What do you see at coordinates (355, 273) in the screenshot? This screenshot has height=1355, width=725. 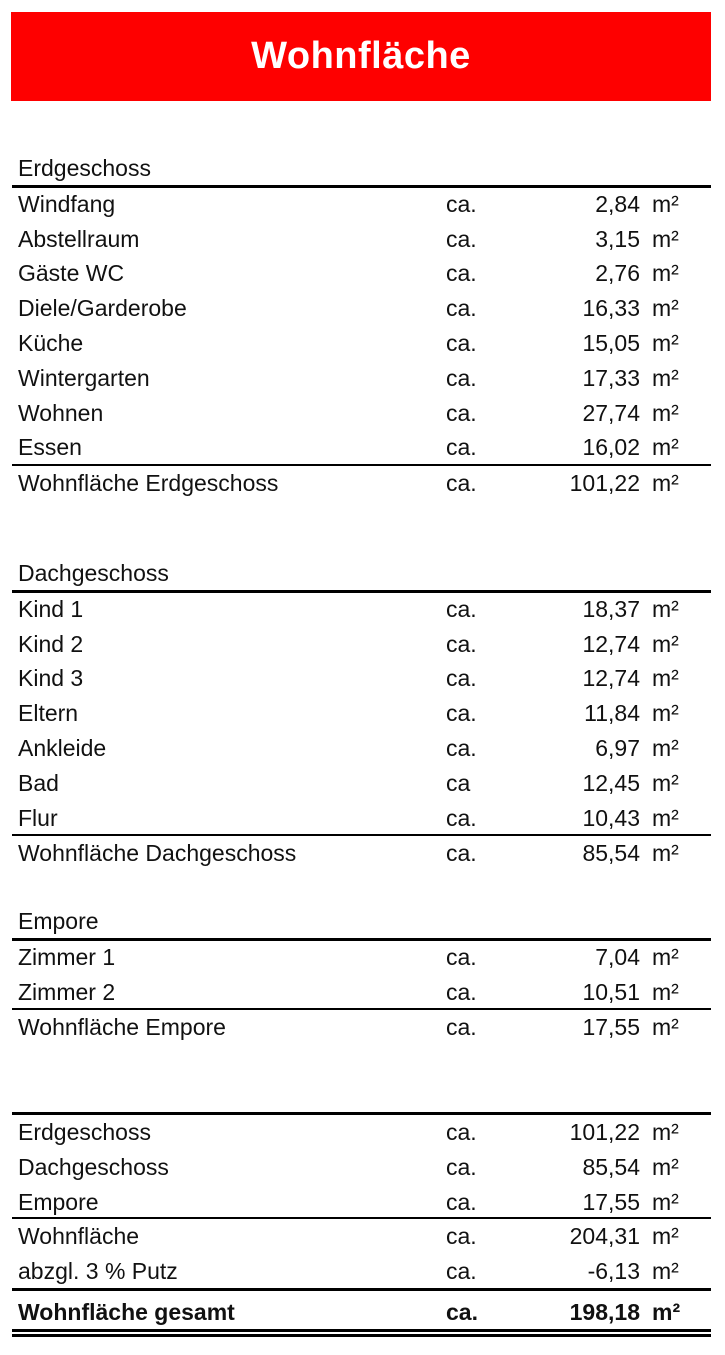 I see `table-row: Gäste WC ca. 2,76 m²` at bounding box center [355, 273].